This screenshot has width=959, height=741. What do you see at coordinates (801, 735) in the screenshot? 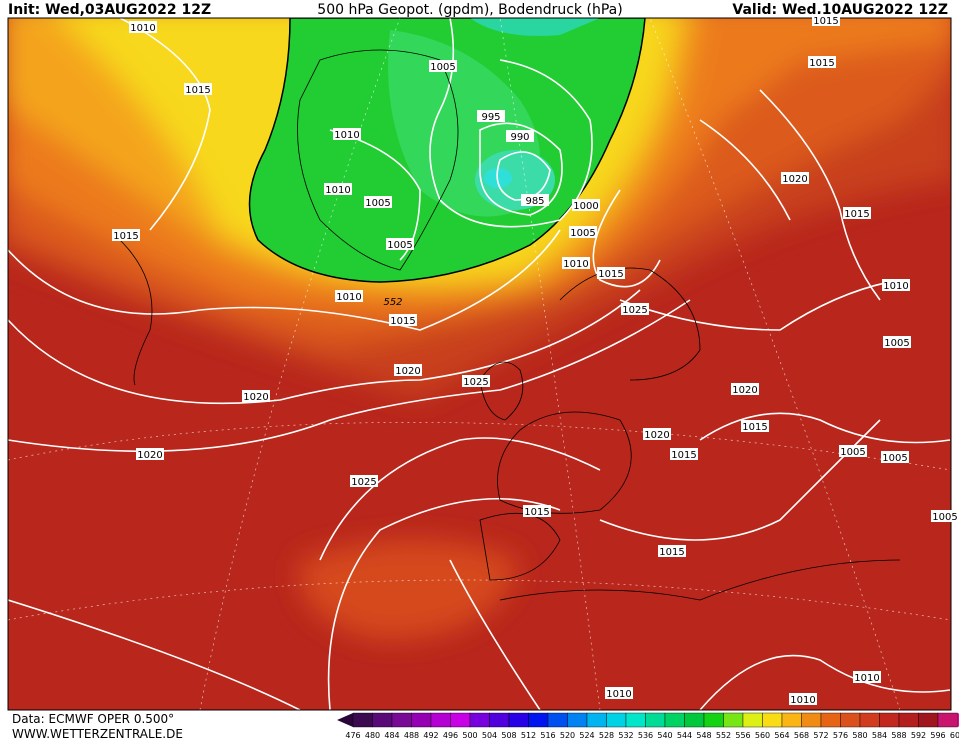
I see `colorbar-tick-label: 568` at bounding box center [801, 735].